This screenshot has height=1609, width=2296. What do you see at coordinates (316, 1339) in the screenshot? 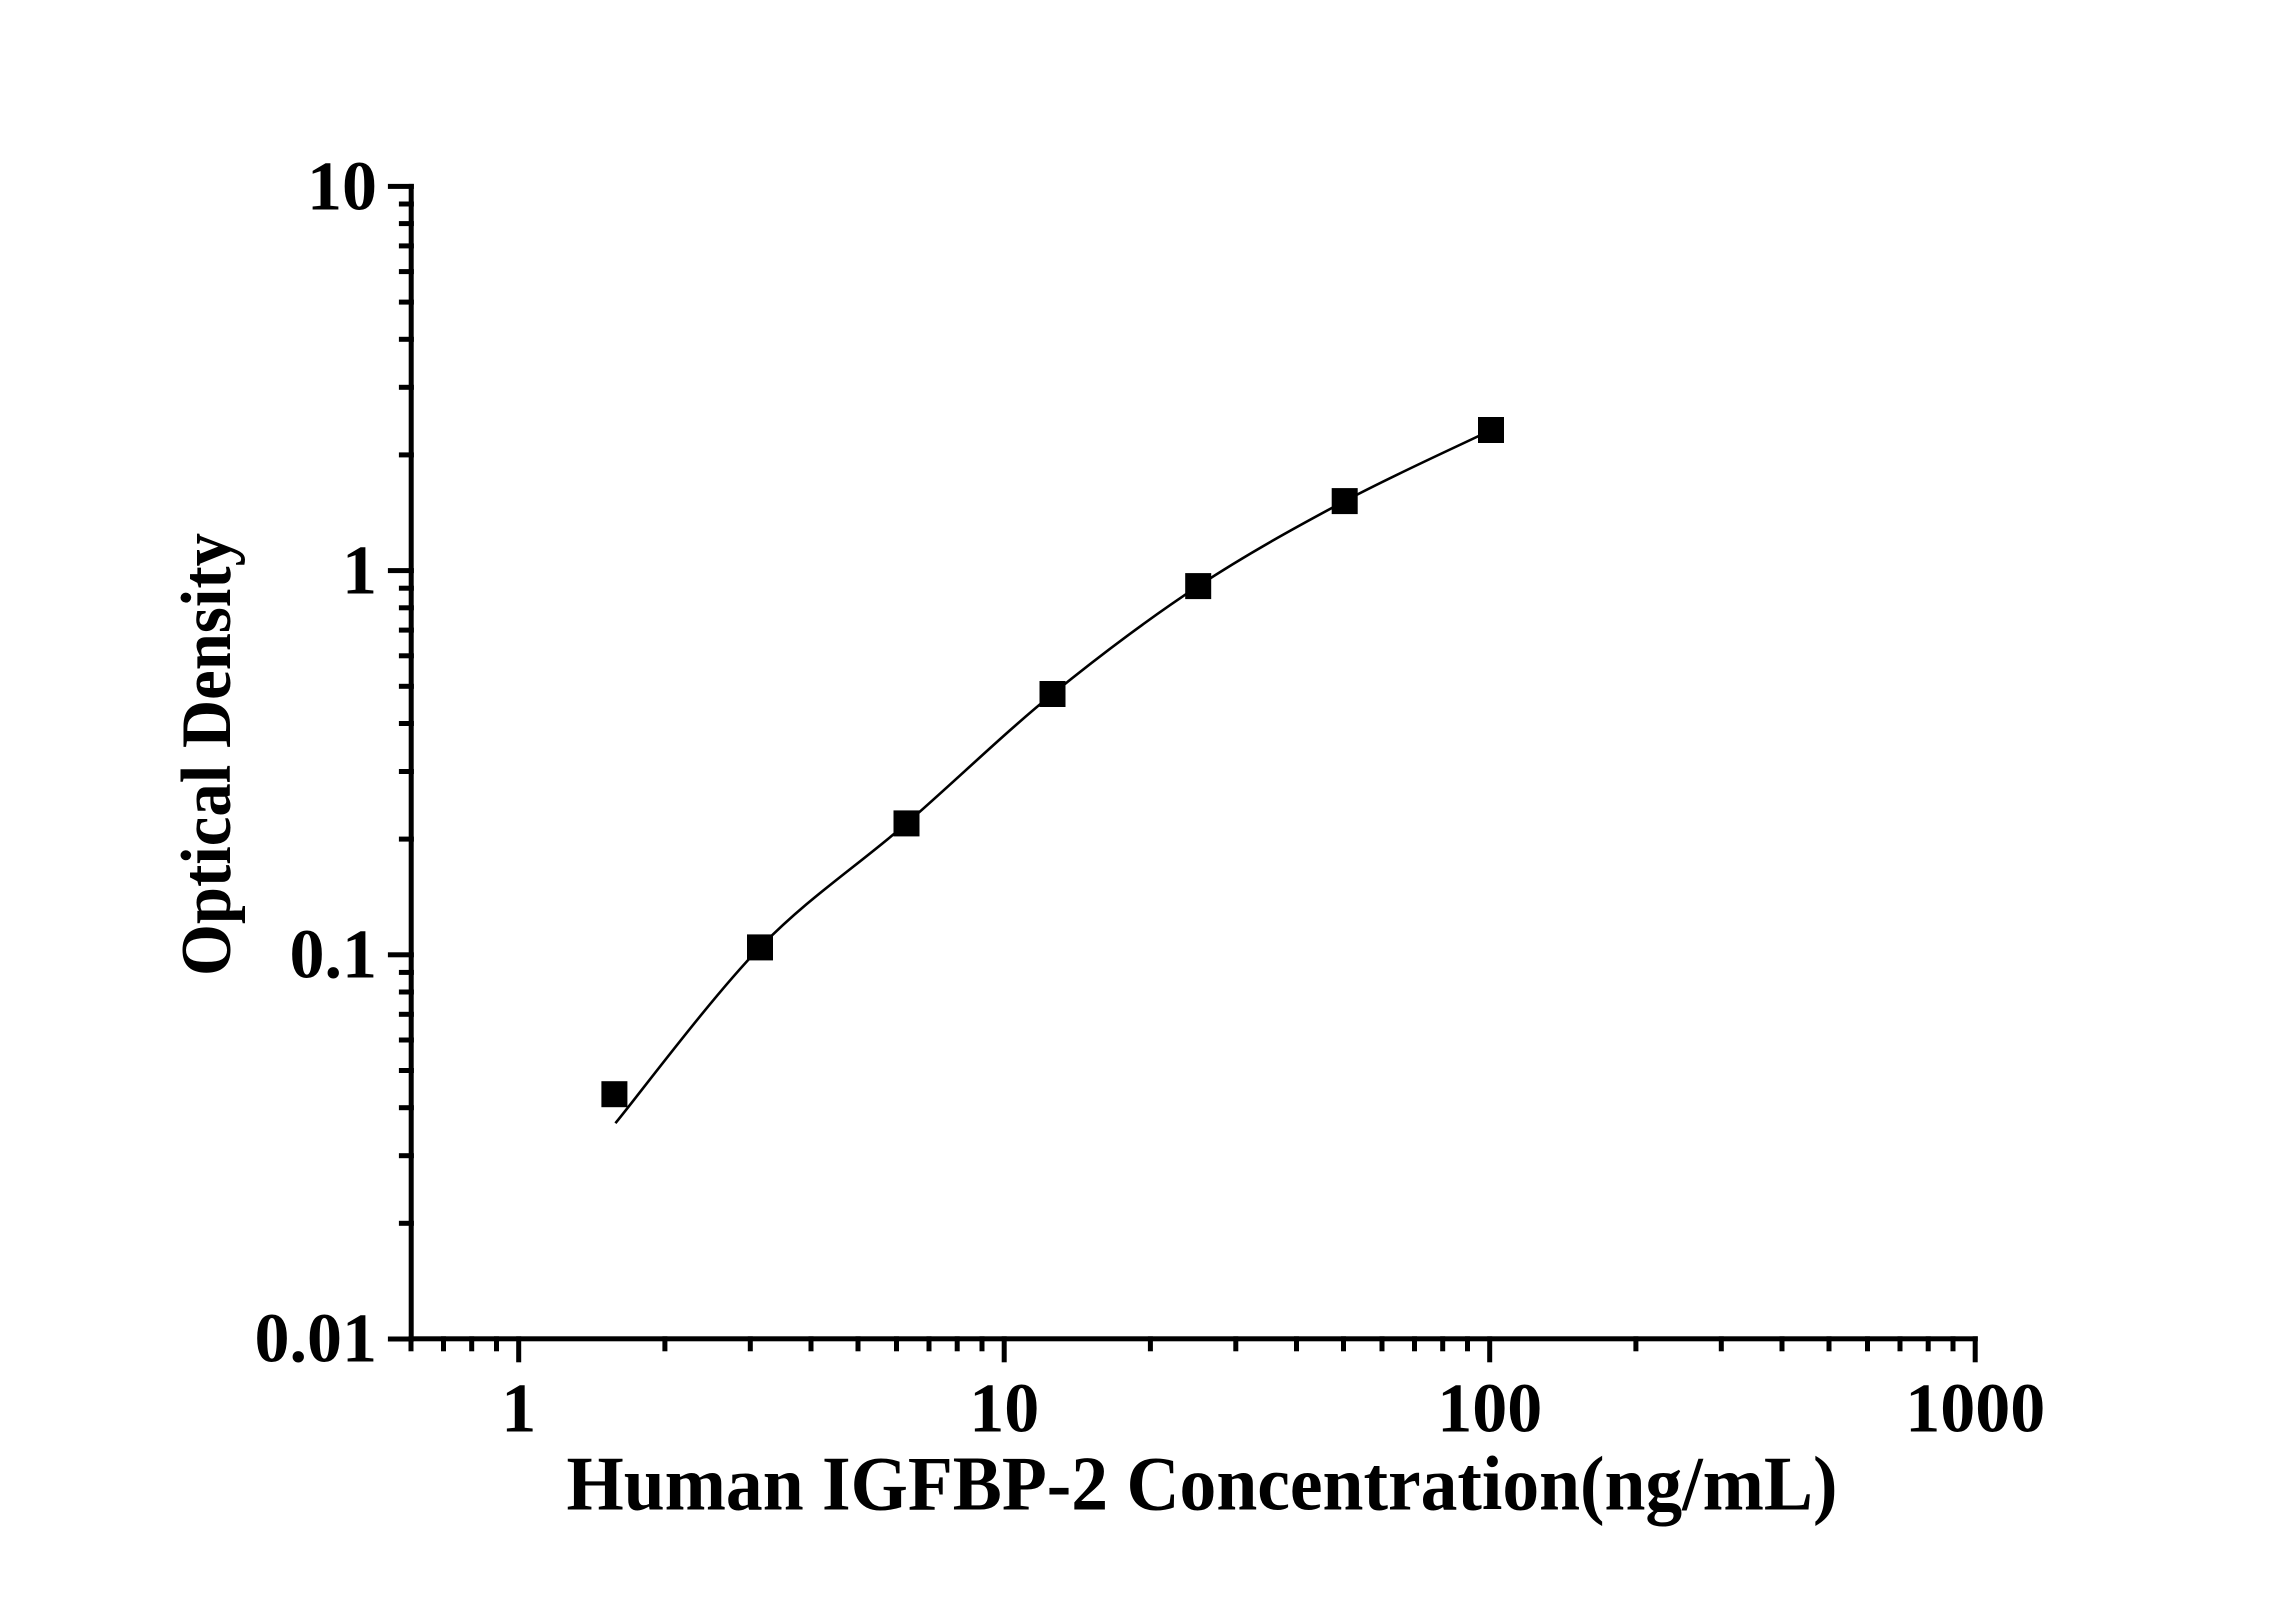
I see `svg-text: 0.01` at bounding box center [316, 1339].